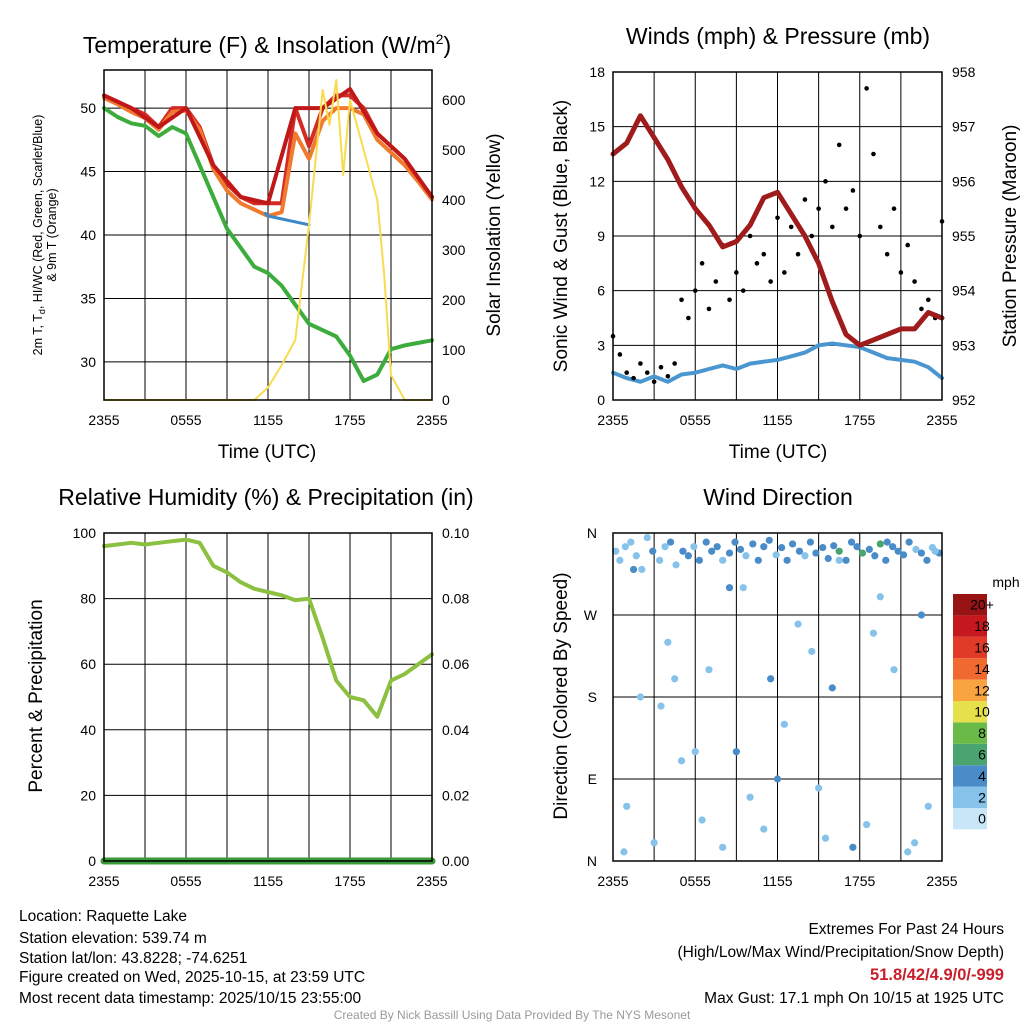  I want to click on wind_direction-xtick-label: 1155, so click(777, 881).